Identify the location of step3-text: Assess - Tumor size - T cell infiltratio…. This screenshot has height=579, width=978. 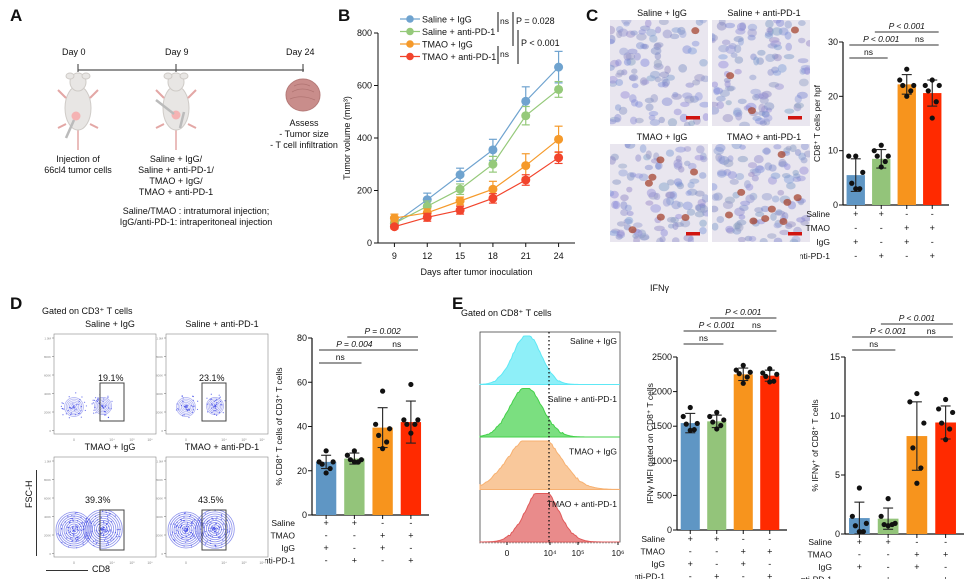
(304, 134).